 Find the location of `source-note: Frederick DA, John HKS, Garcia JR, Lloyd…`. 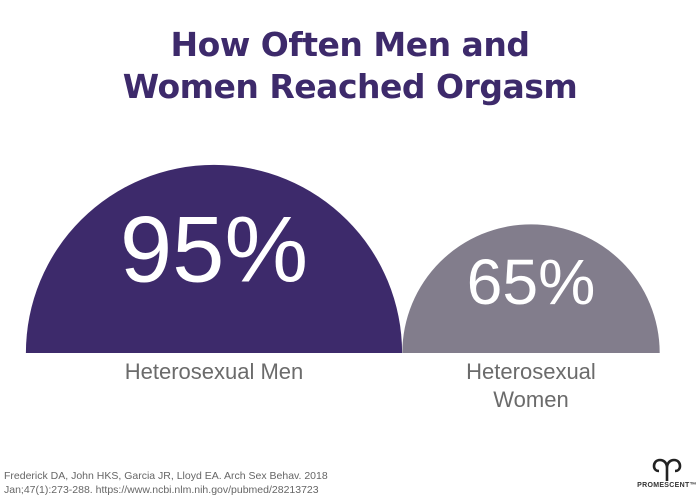

source-note: Frederick DA, John HKS, Garcia JR, Lloyd… is located at coordinates (166, 483).